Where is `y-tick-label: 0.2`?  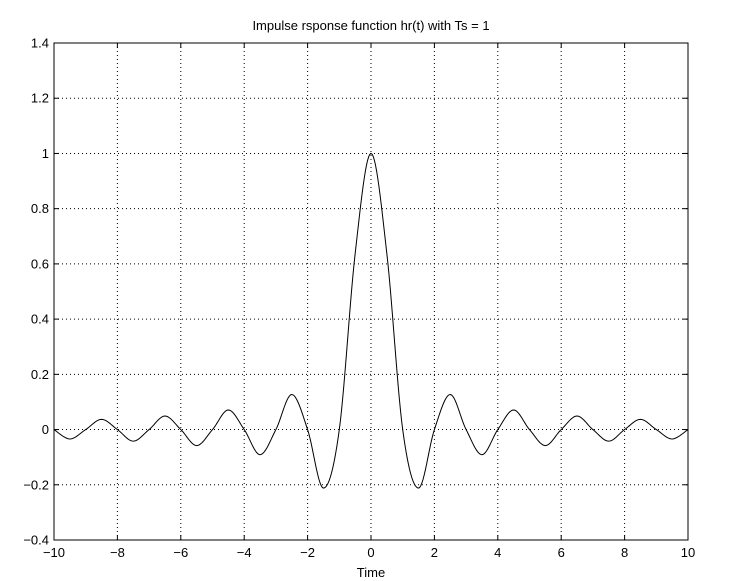 y-tick-label: 0.2 is located at coordinates (40, 374).